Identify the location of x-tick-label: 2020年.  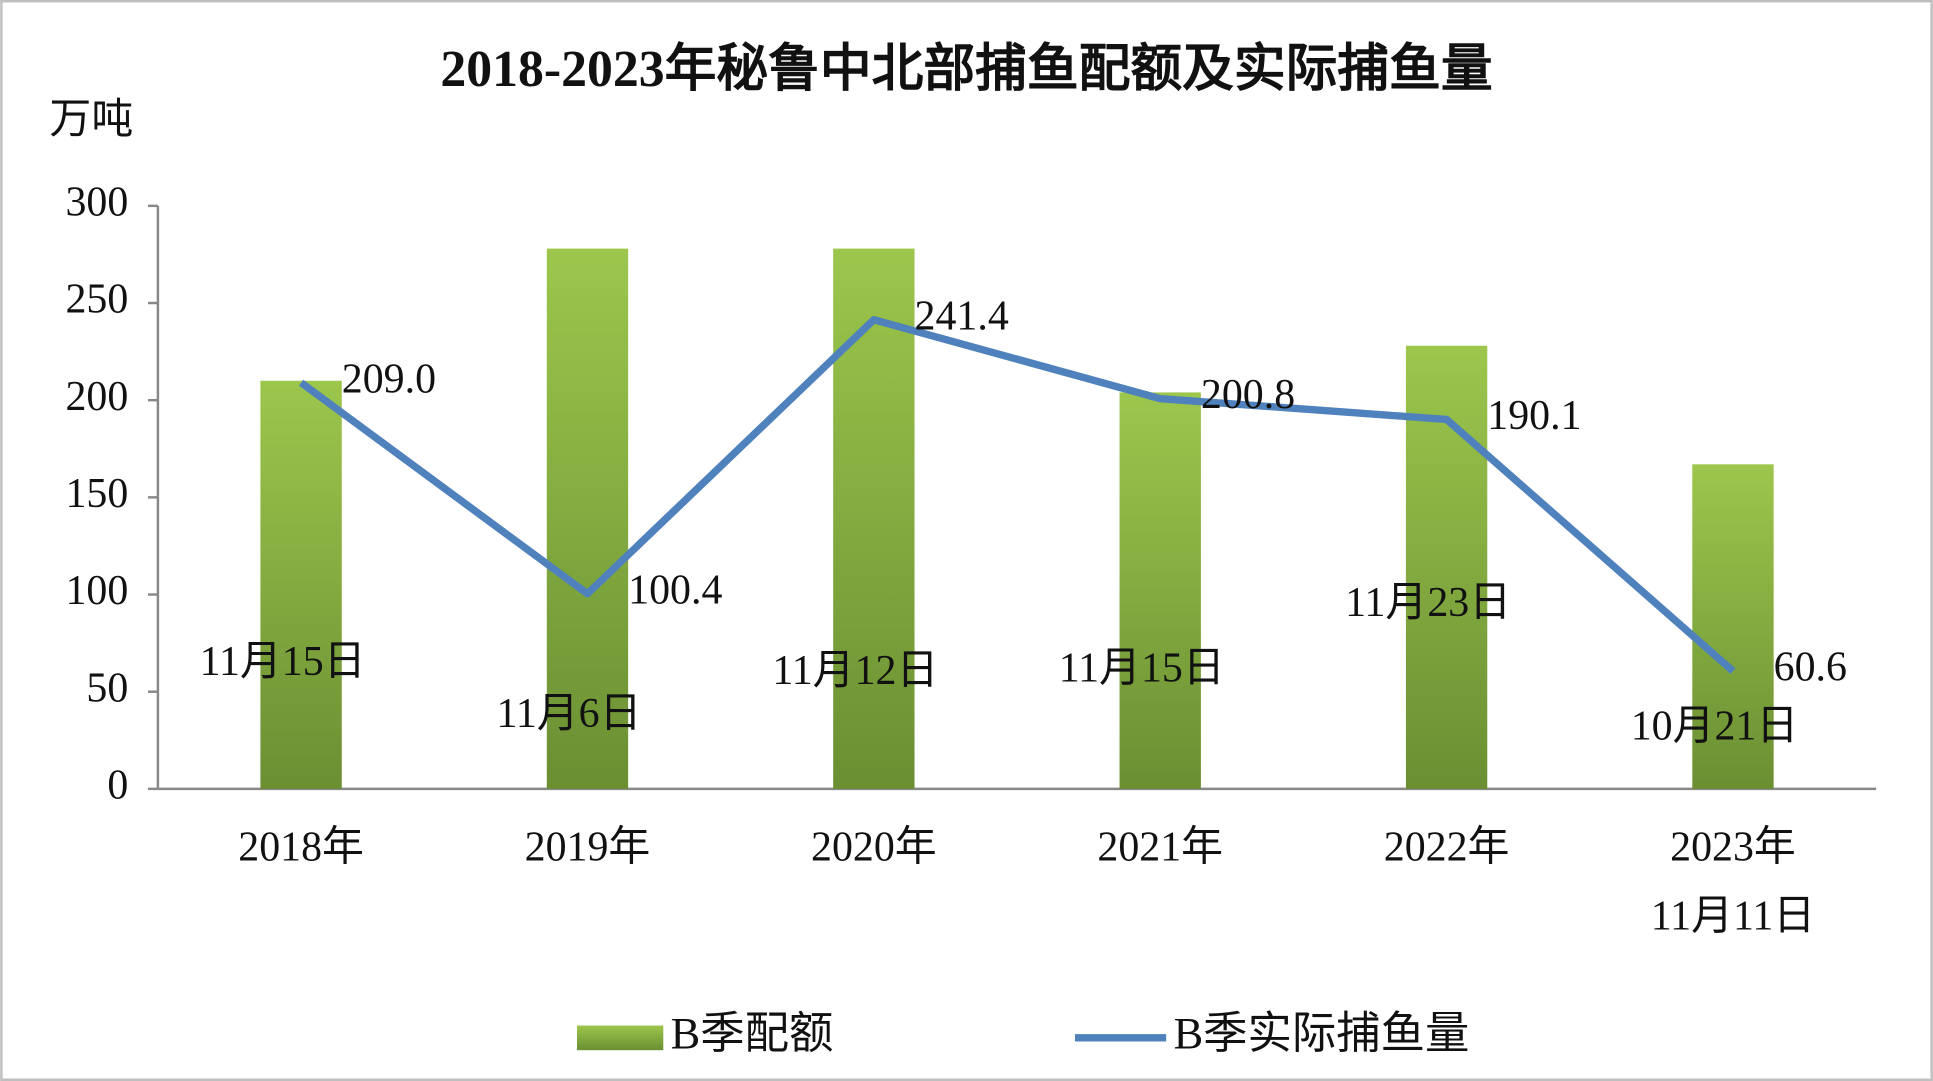
(874, 846).